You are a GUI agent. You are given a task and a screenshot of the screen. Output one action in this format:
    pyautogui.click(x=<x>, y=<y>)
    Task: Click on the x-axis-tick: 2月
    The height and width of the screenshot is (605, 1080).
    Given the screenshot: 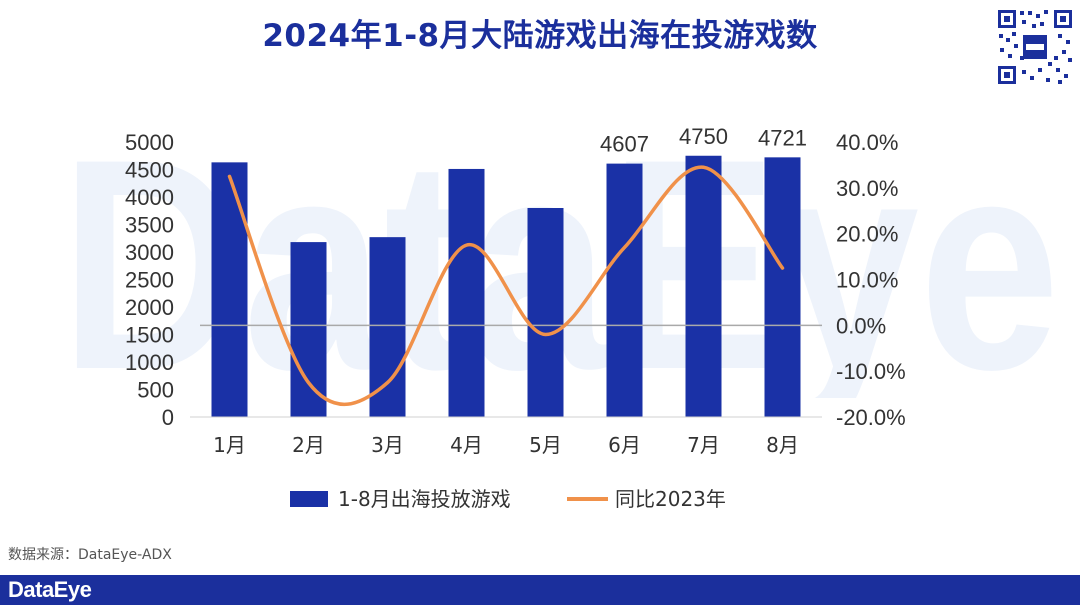 What is the action you would take?
    pyautogui.click(x=308, y=445)
    